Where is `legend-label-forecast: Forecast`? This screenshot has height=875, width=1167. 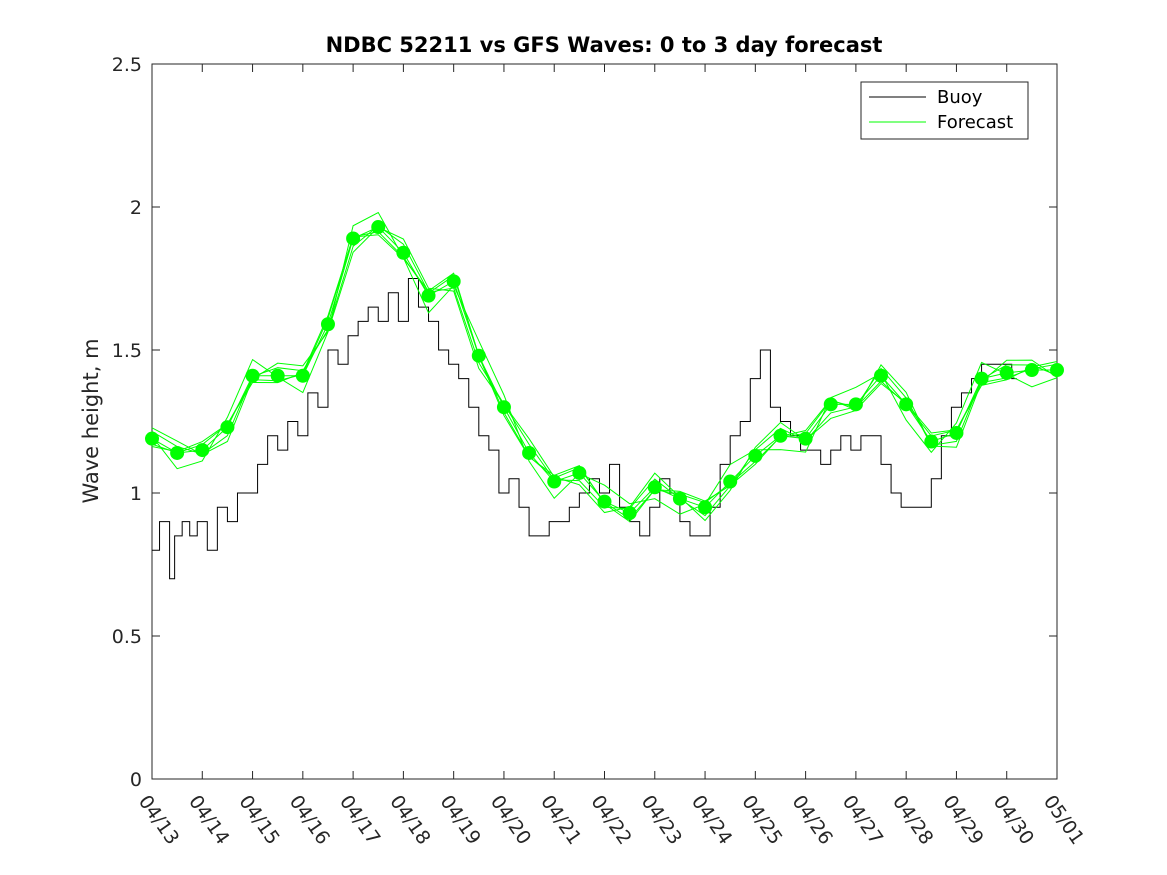 legend-label-forecast: Forecast is located at coordinates (975, 122).